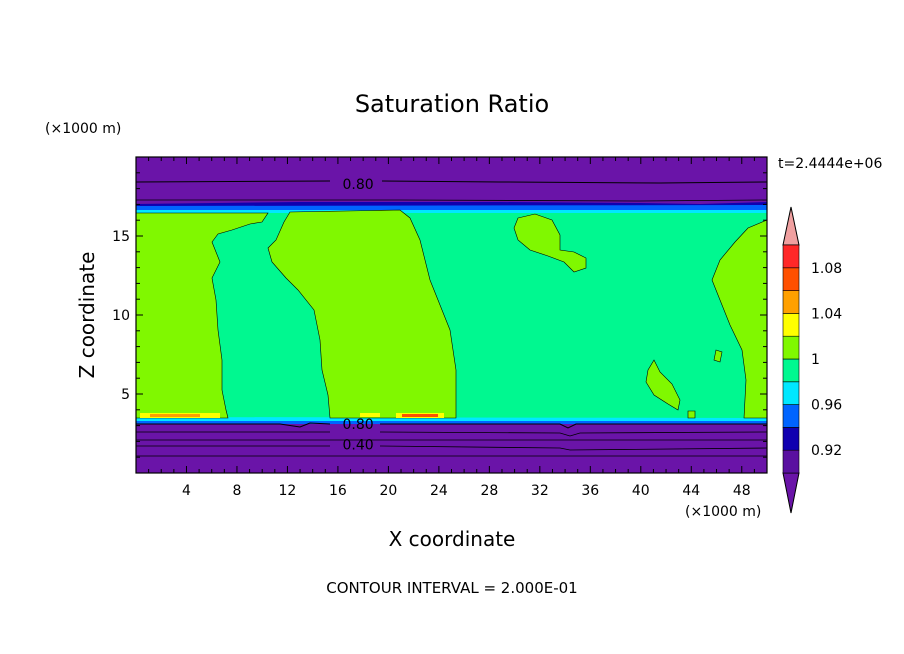 This screenshot has height=654, width=904. Describe the element at coordinates (83, 129) in the screenshot. I see `y-unit-label: (×1000 m)` at that location.